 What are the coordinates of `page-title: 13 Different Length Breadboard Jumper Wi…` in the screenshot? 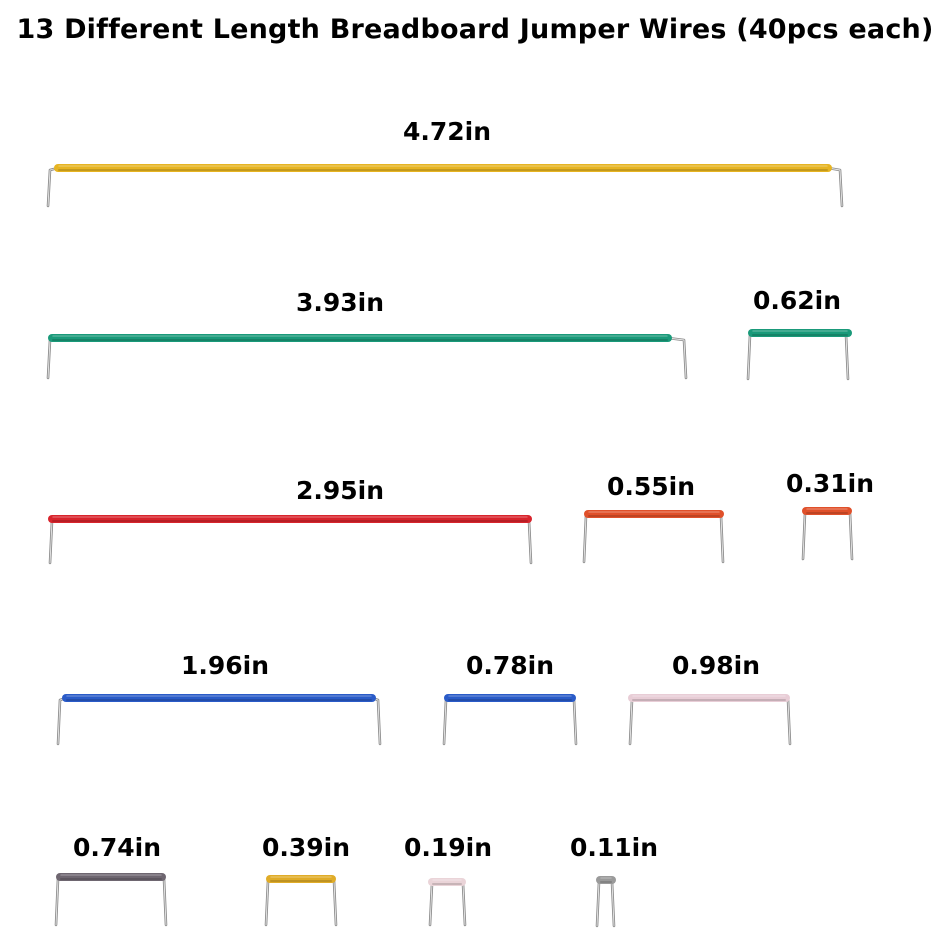 It's located at (475, 29).